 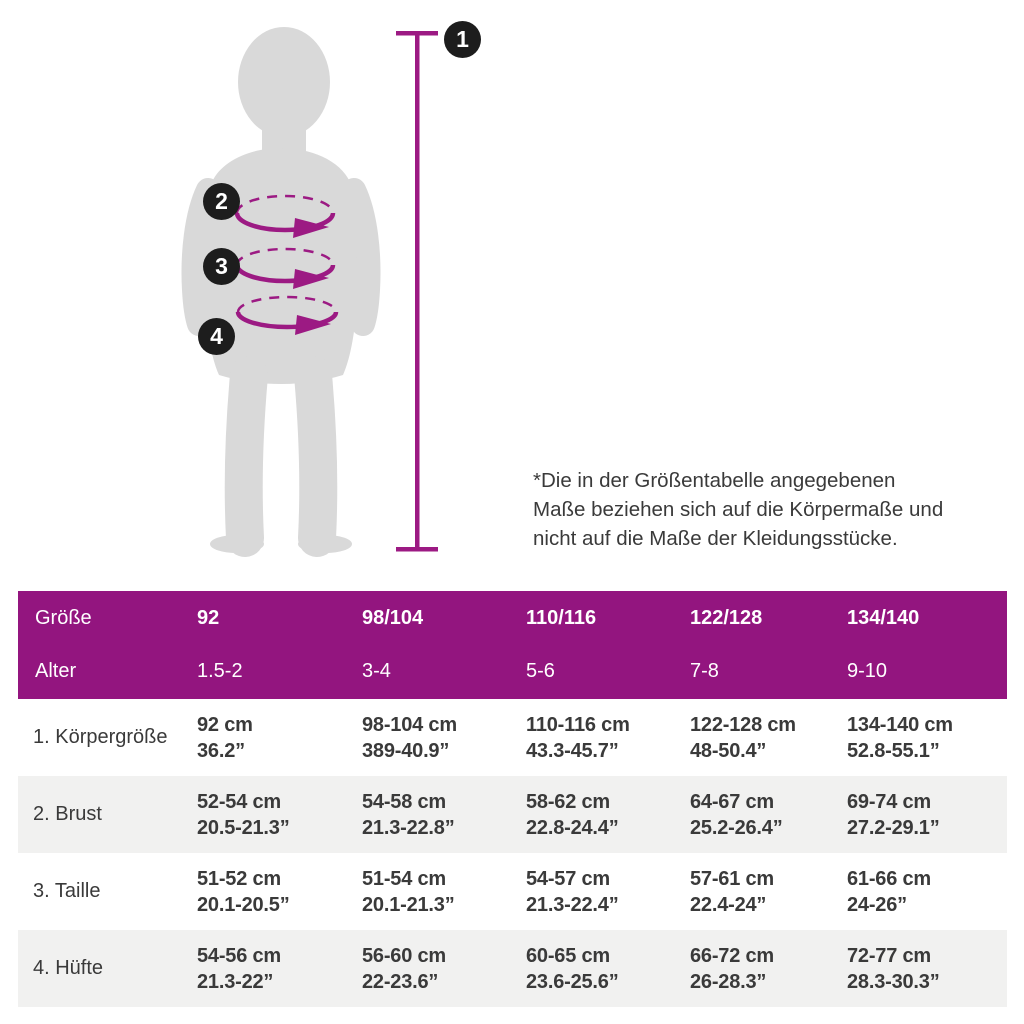 I want to click on value-inch: 22.8-24.4”, so click(x=572, y=827).